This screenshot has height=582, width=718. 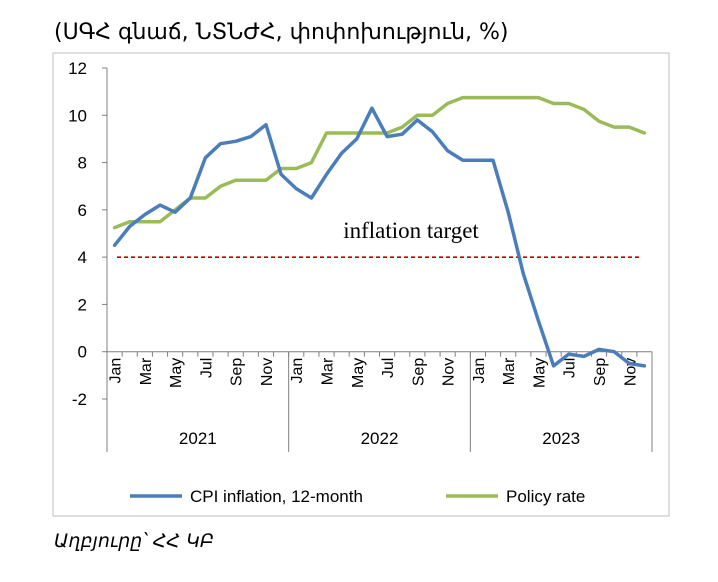 I want to click on source-note: Աղբյուրը՝ ՀՀ ԿԲ, so click(x=134, y=541).